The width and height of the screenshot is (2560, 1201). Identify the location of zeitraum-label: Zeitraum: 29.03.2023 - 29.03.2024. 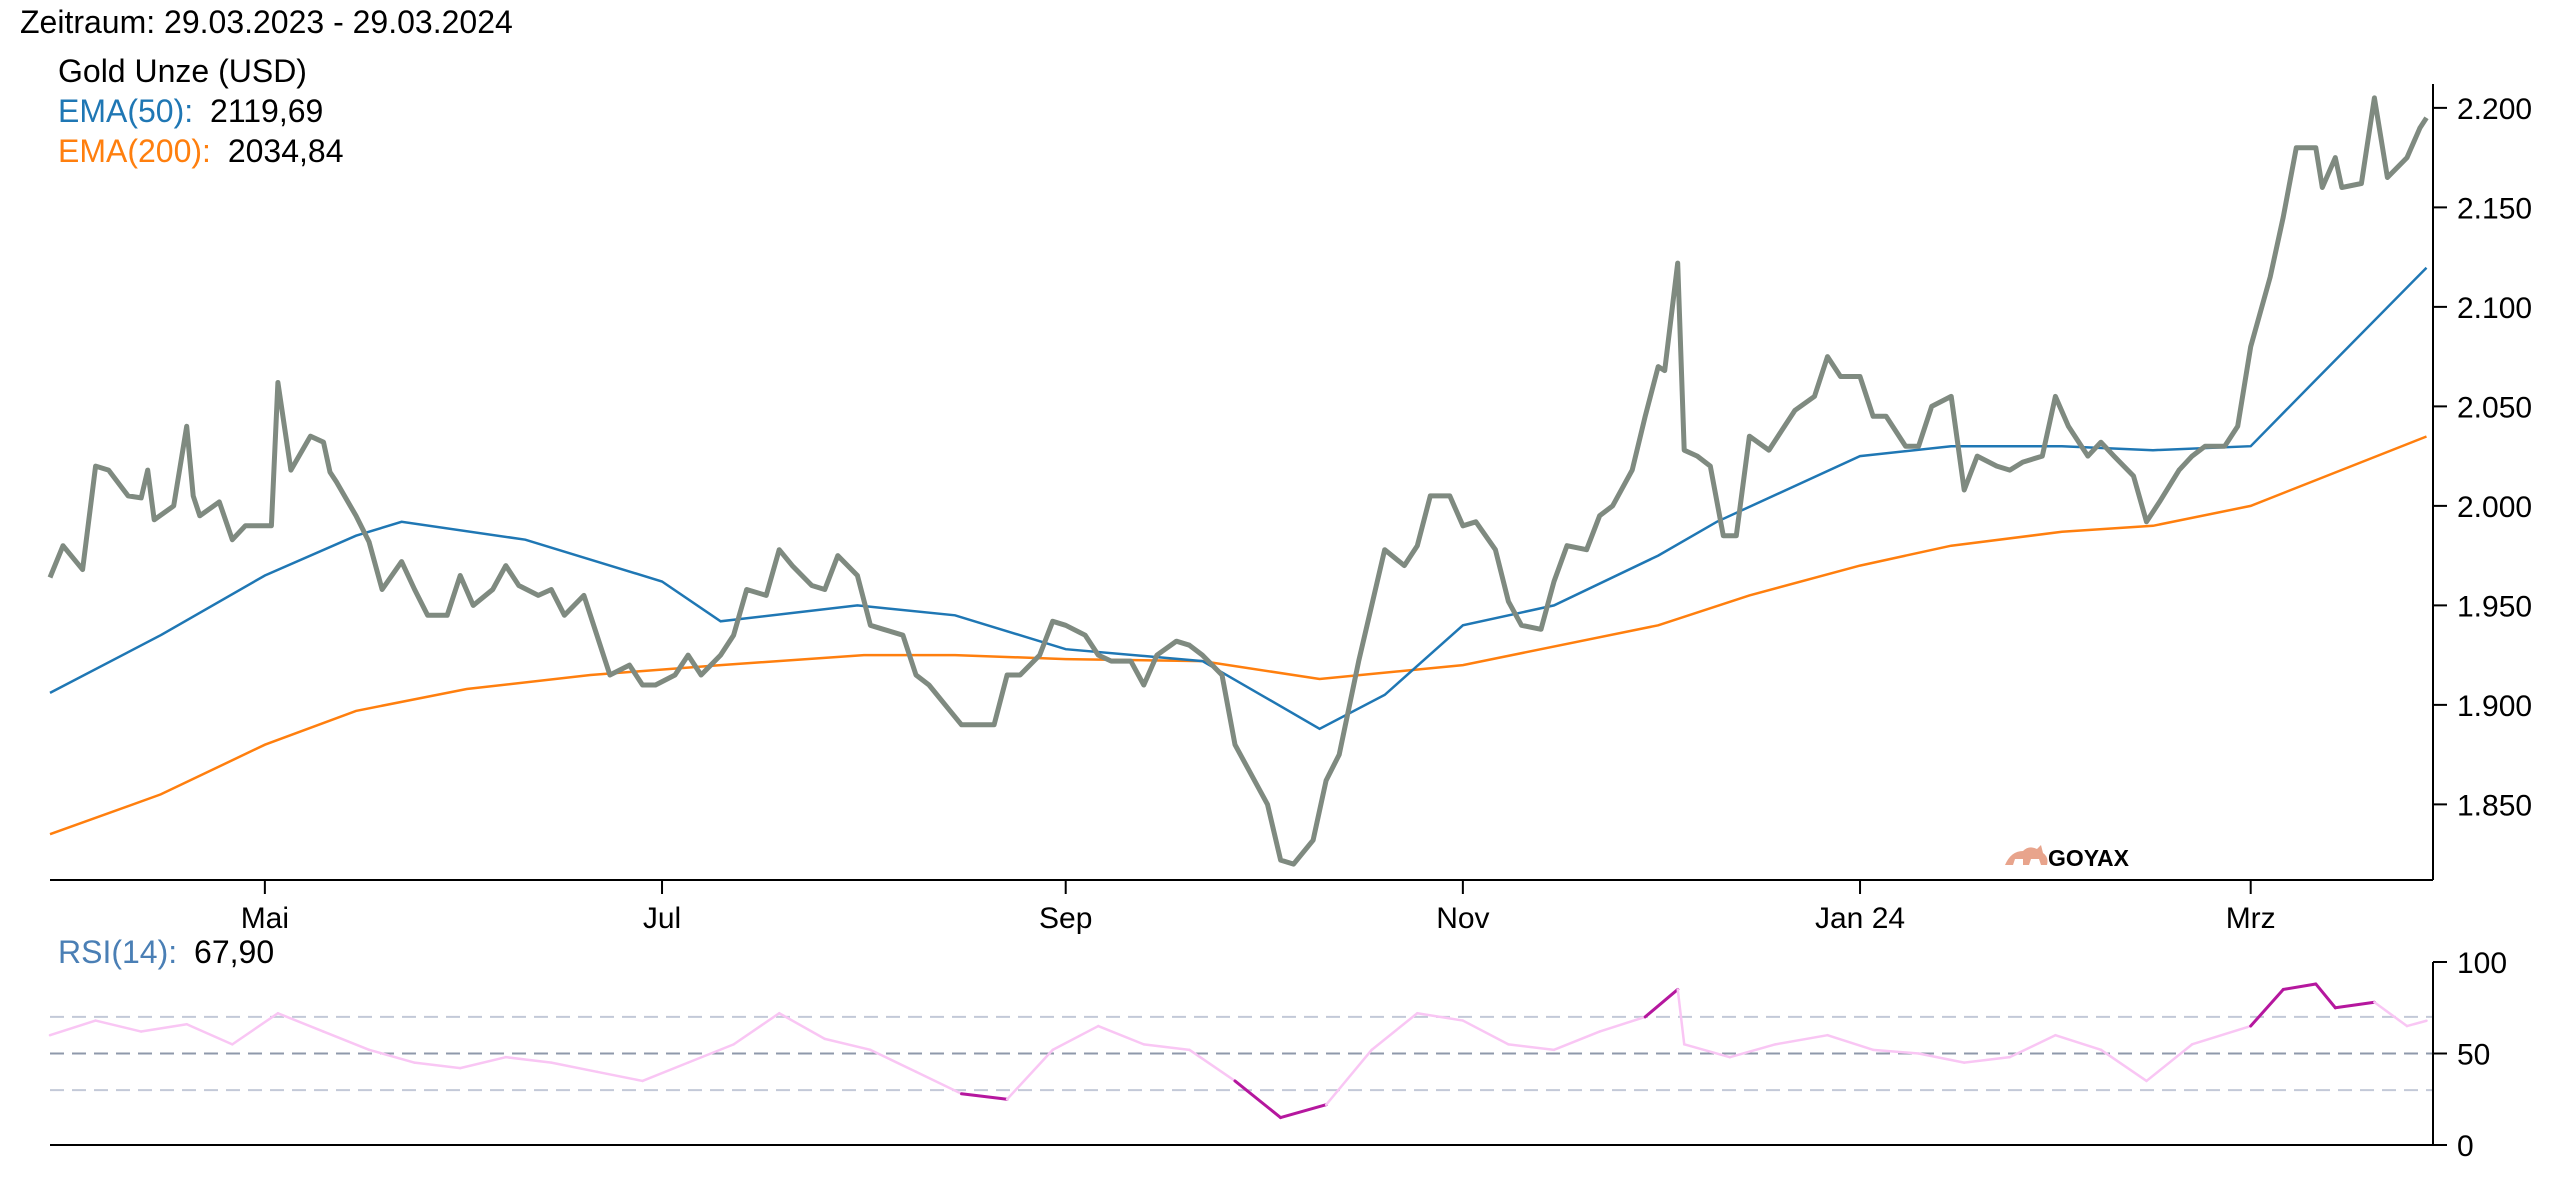
(266, 22).